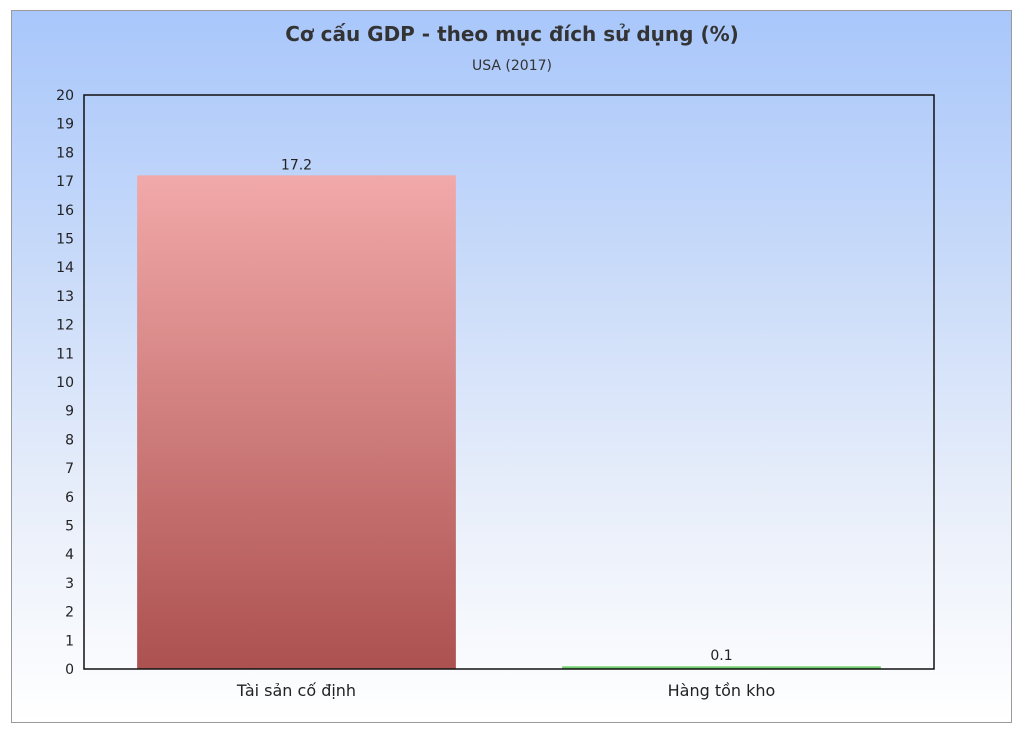 The width and height of the screenshot is (1024, 743). I want to click on y-tick-label: 15, so click(65, 240).